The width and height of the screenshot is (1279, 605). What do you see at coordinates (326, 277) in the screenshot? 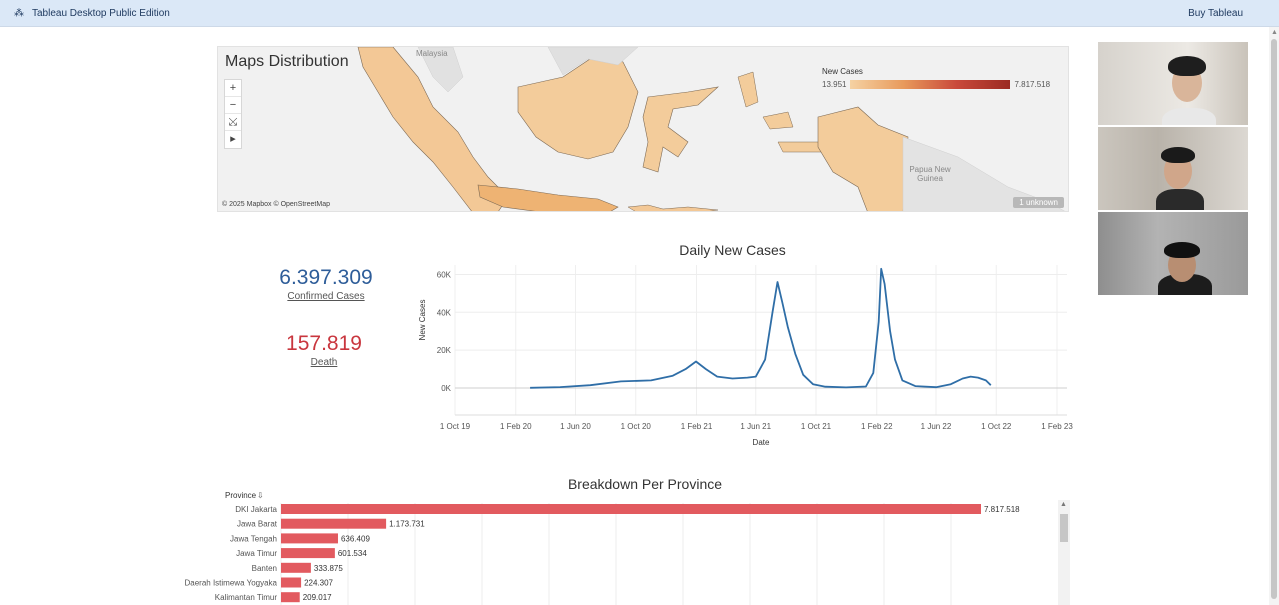
I see `confirmed-value: 6.397.309` at bounding box center [326, 277].